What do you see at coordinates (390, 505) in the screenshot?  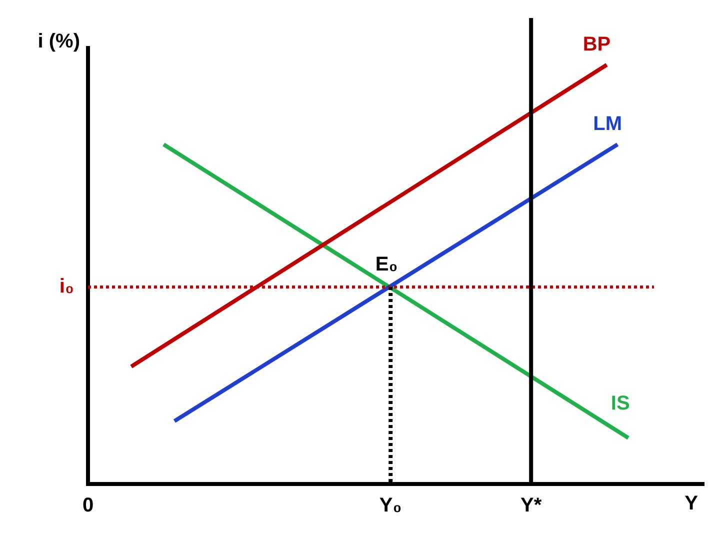 I see `x-tick-label: Y₀` at bounding box center [390, 505].